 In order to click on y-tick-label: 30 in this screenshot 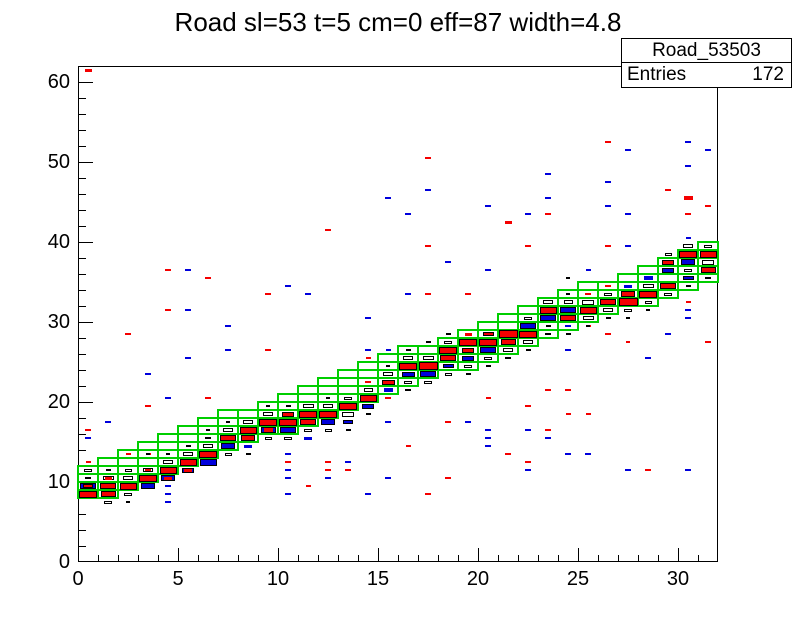, I will do `click(58, 322)`.